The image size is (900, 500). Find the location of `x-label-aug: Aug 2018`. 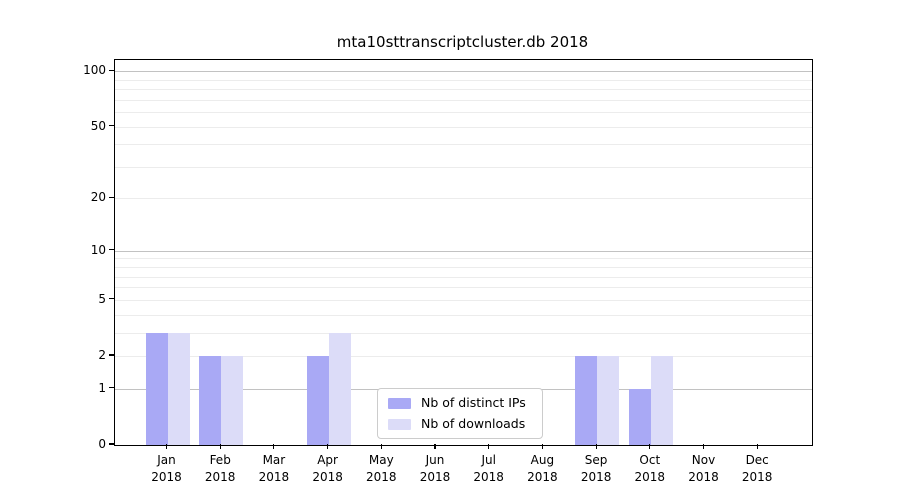

x-label-aug: Aug 2018 is located at coordinates (542, 468).